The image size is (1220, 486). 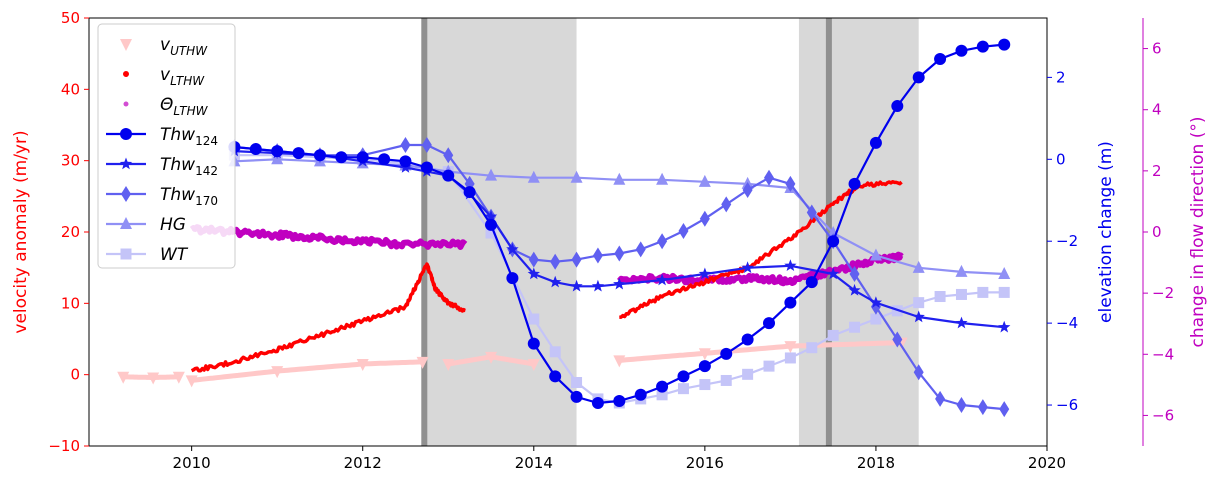 I want to click on legend-entry-v_lthw: vLTHW, so click(x=164, y=76).